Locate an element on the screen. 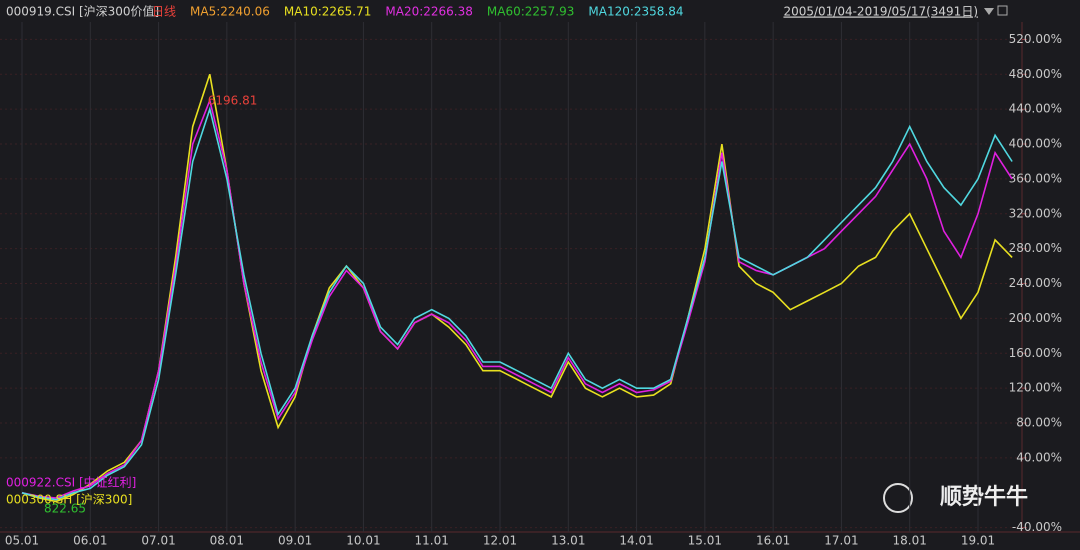 The height and width of the screenshot is (550, 1080). x-tick-label: 15.01 is located at coordinates (705, 541).